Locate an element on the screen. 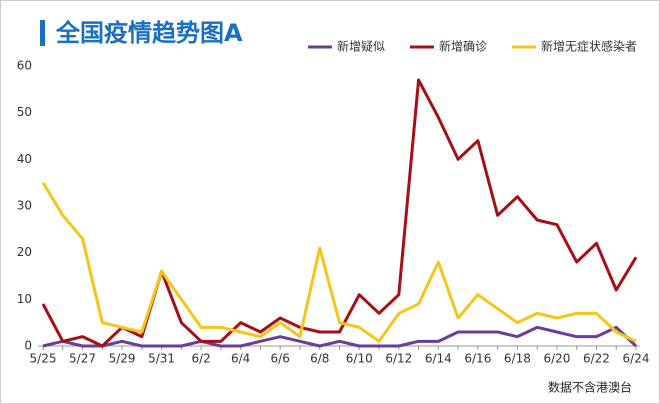  x-tick-label: 6/14 is located at coordinates (438, 359).